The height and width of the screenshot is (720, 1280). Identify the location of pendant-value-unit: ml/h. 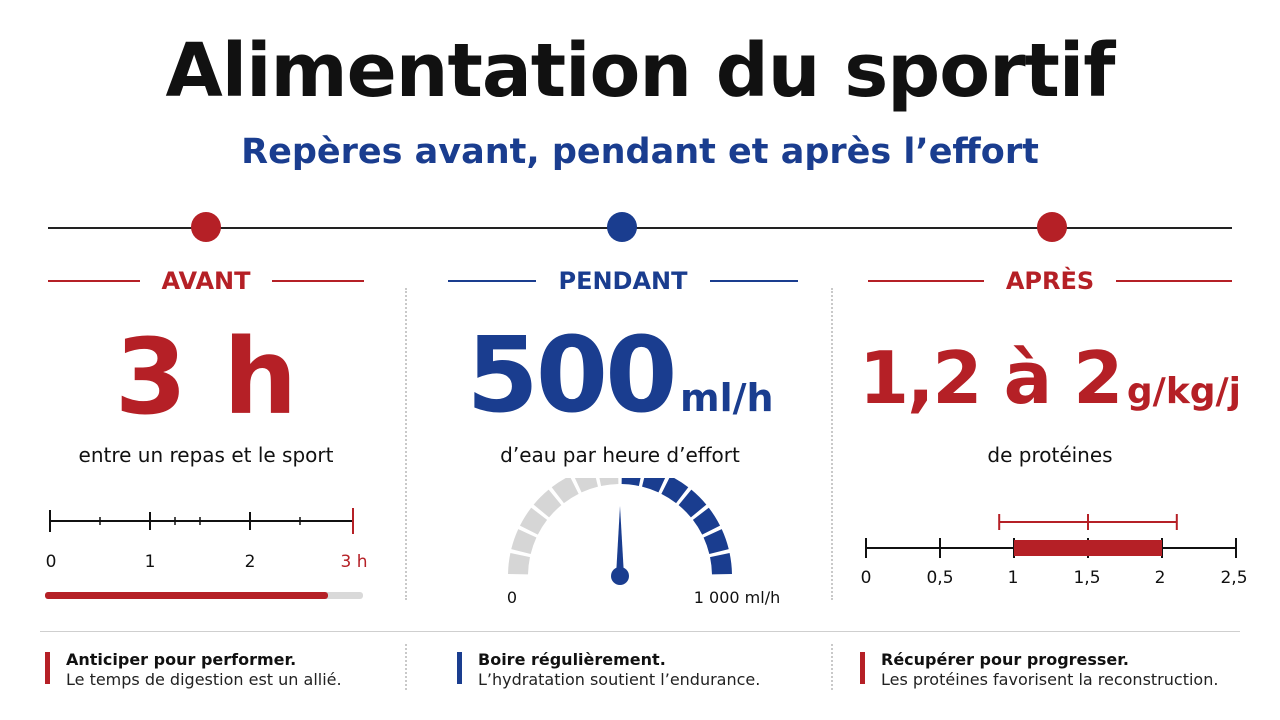
(727, 398).